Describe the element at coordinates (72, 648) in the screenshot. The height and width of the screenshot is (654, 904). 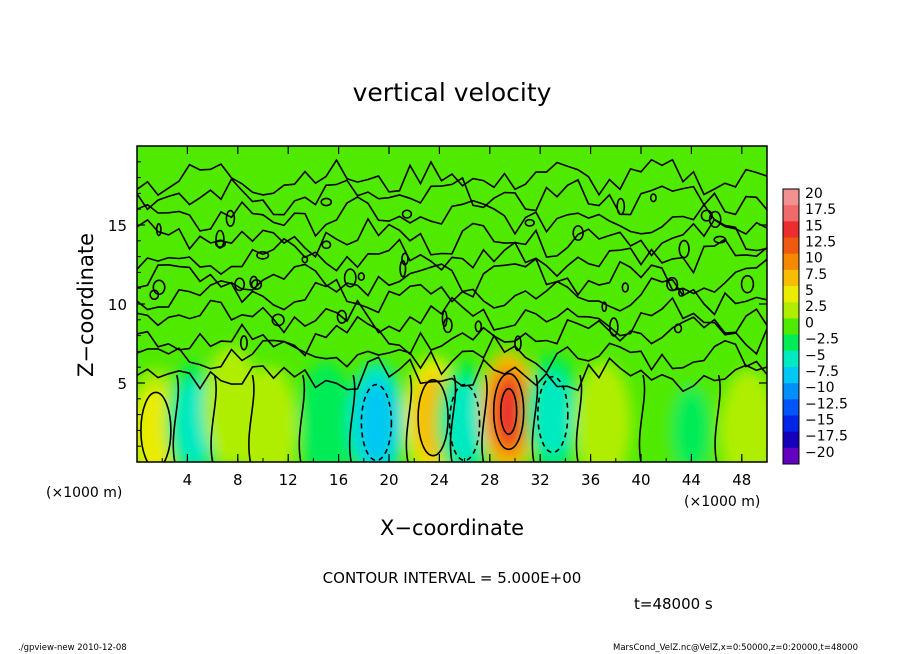
I see `footer-left: ./gpview-new 2010-12-08` at that location.